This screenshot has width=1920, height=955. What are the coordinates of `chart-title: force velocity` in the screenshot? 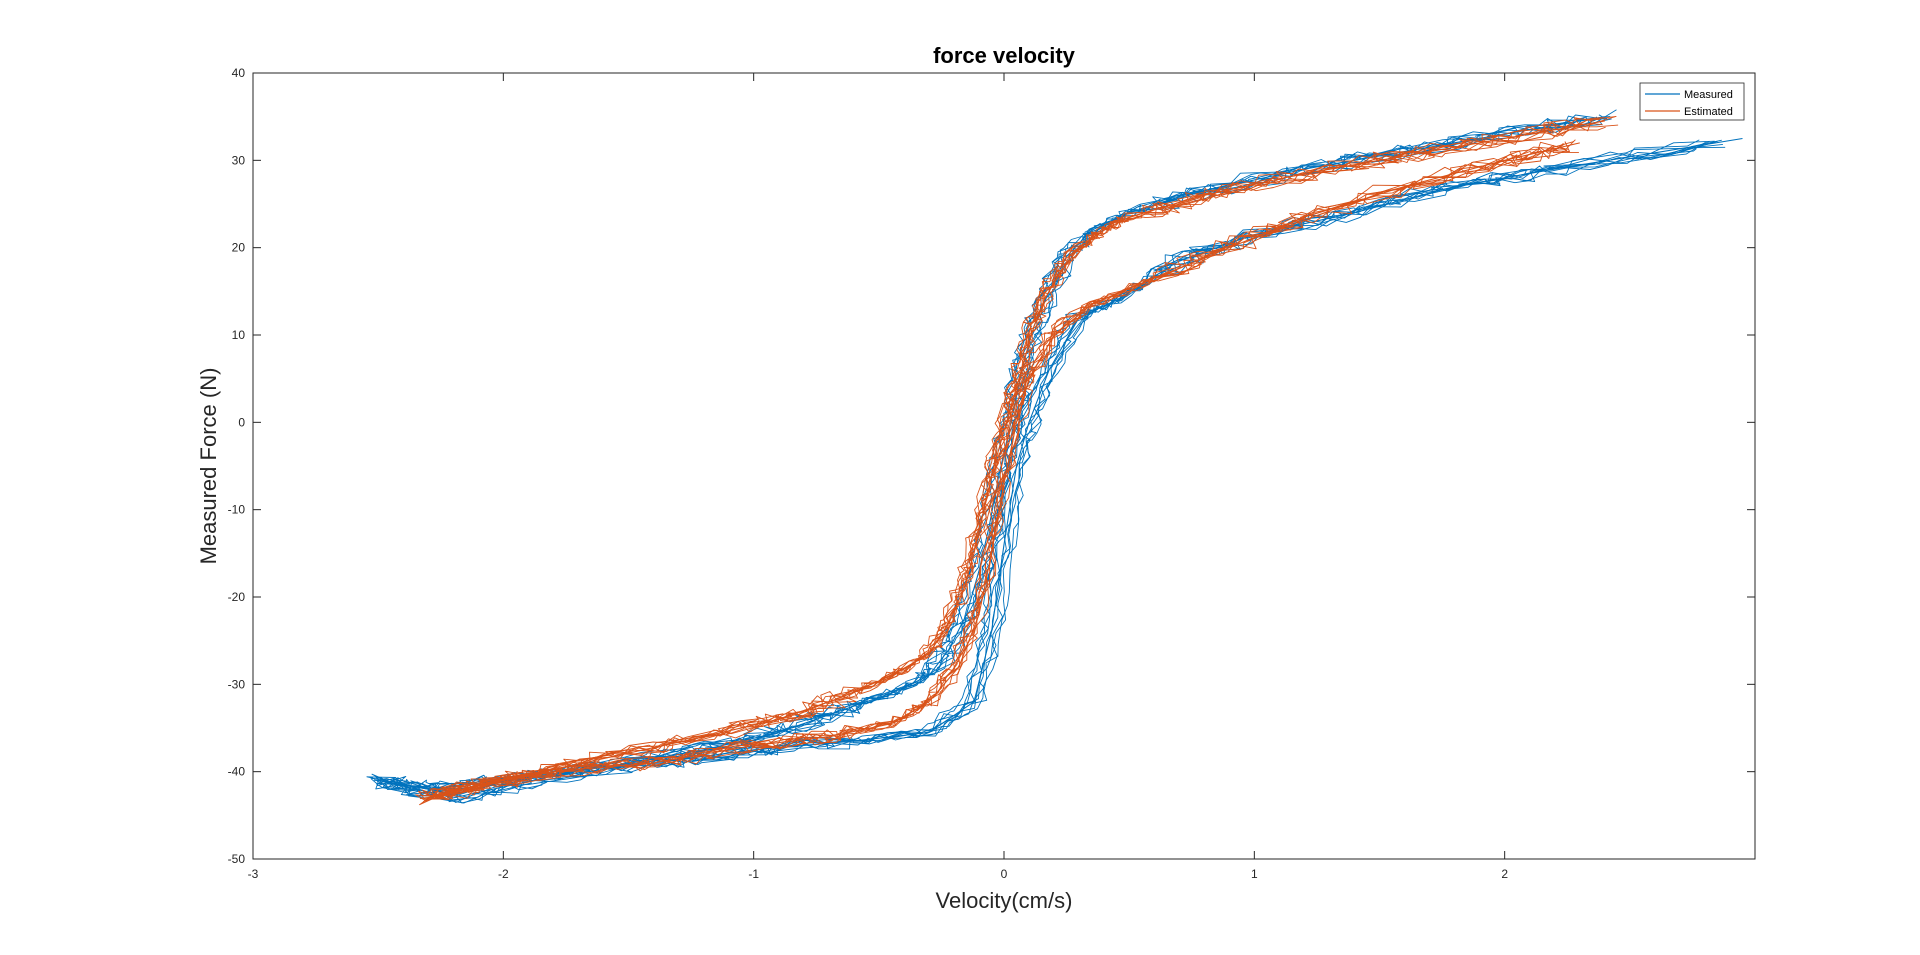 It's located at (1004, 55).